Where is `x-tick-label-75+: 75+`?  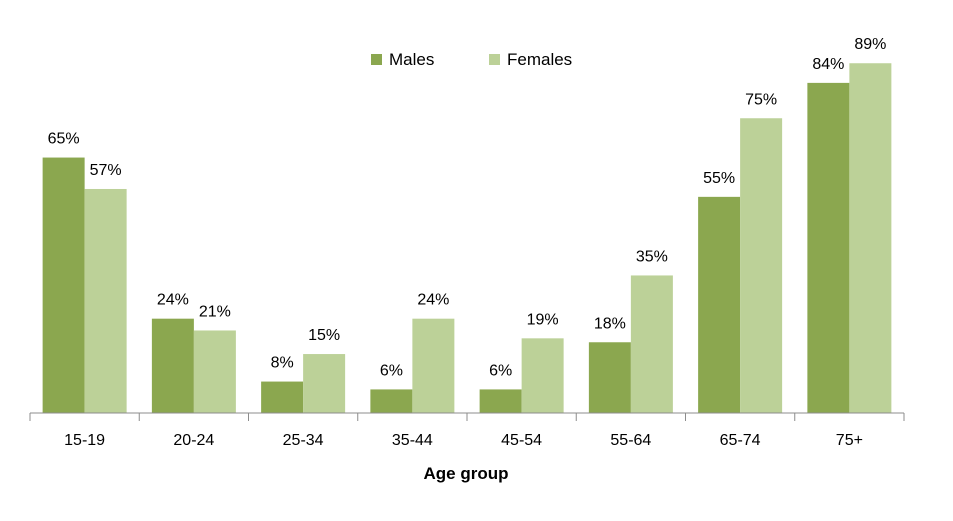
x-tick-label-75+: 75+ is located at coordinates (849, 440).